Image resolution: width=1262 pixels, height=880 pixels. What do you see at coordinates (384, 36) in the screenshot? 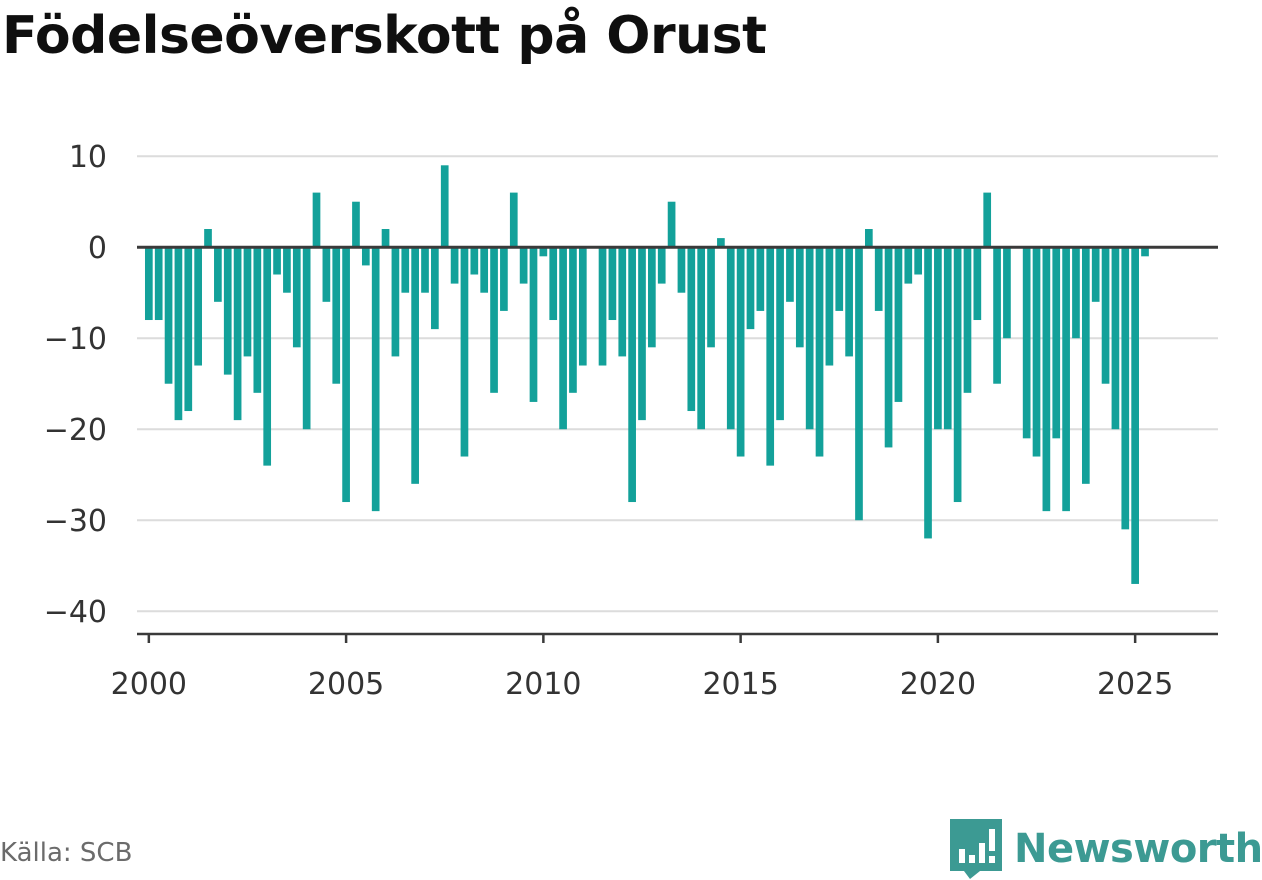
I see `chart-title: Födelseöverskott på Orust` at bounding box center [384, 36].